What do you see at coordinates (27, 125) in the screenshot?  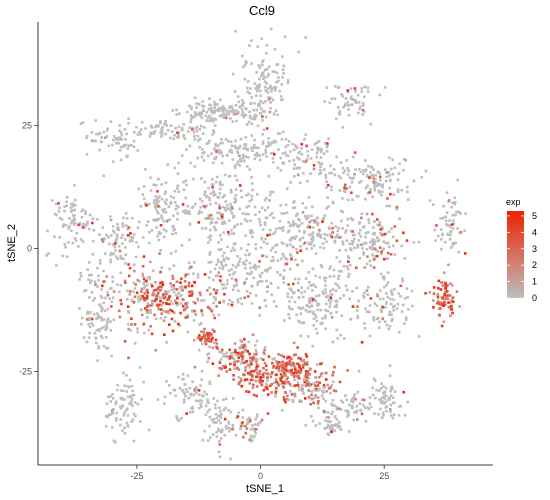 I see `y-tick-label: 25` at bounding box center [27, 125].